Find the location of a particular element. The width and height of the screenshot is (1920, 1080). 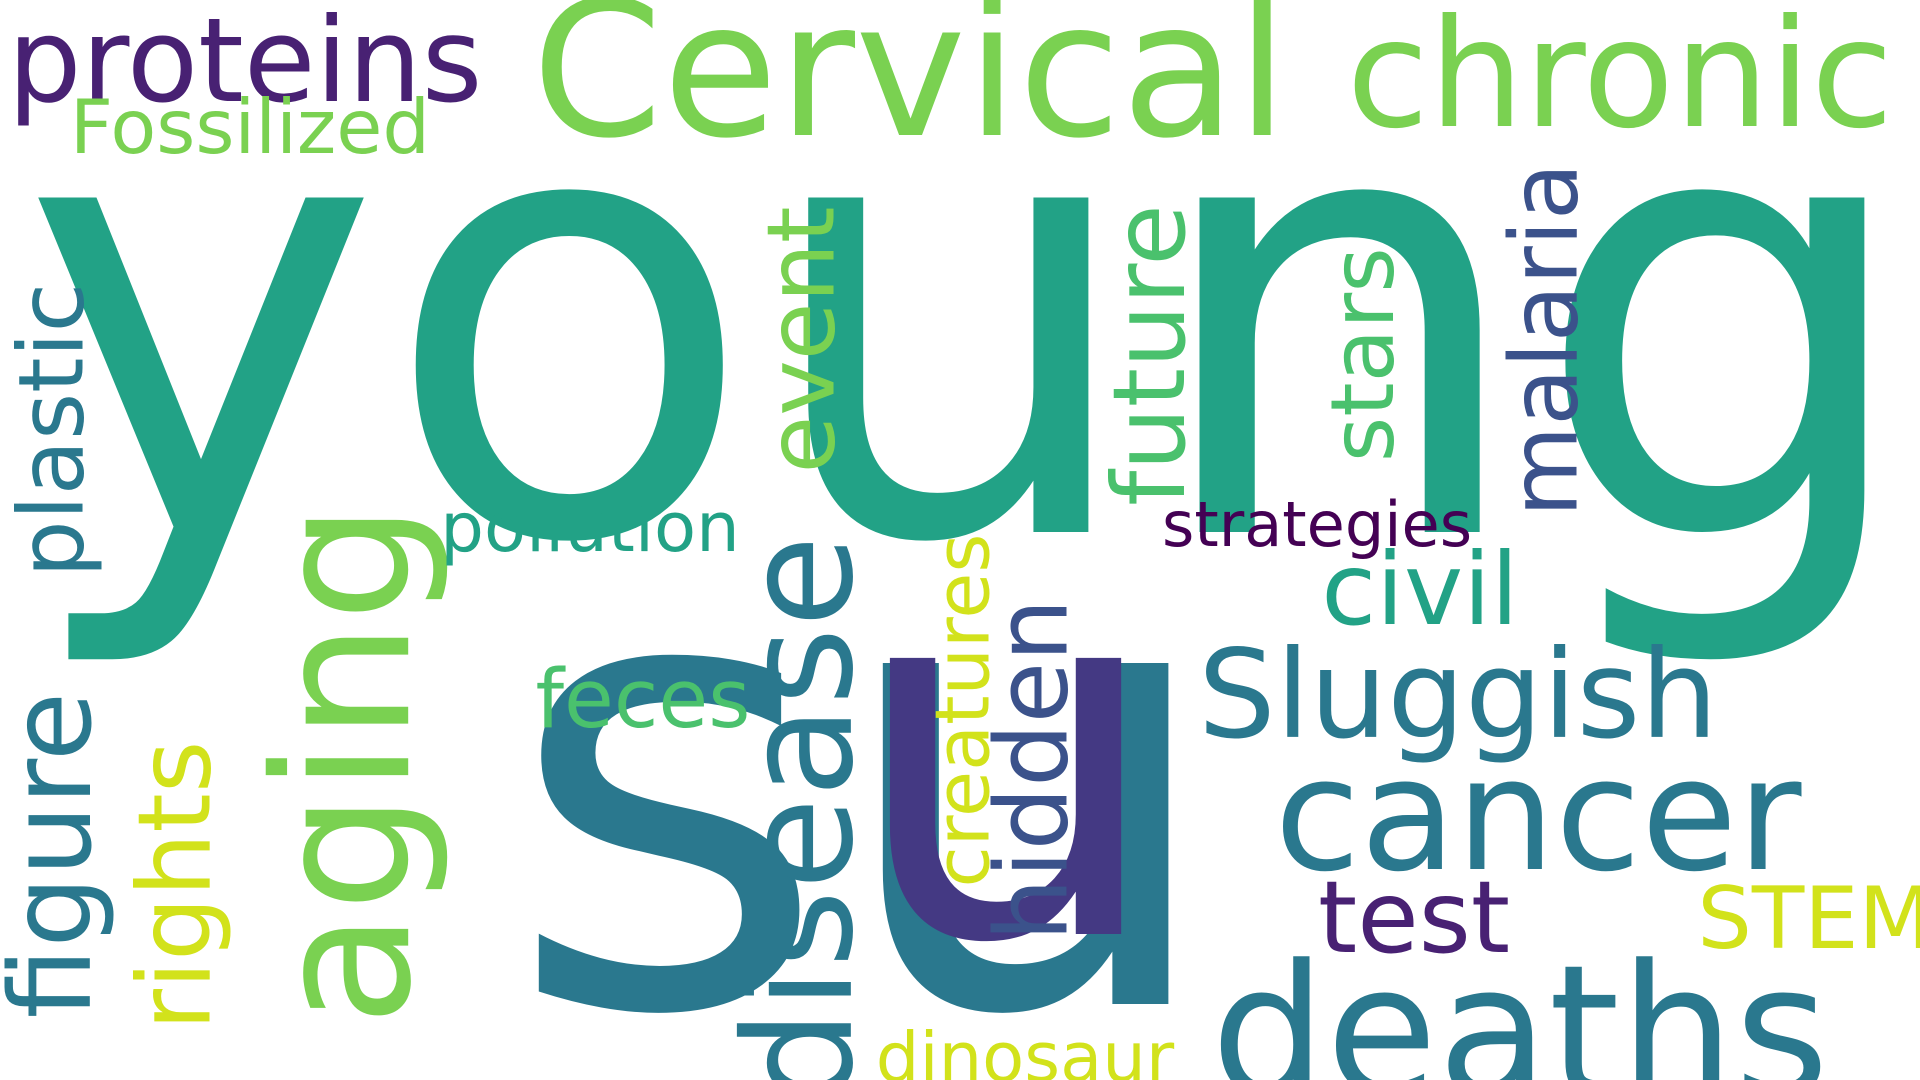

word-rights: rights is located at coordinates (174, 885).